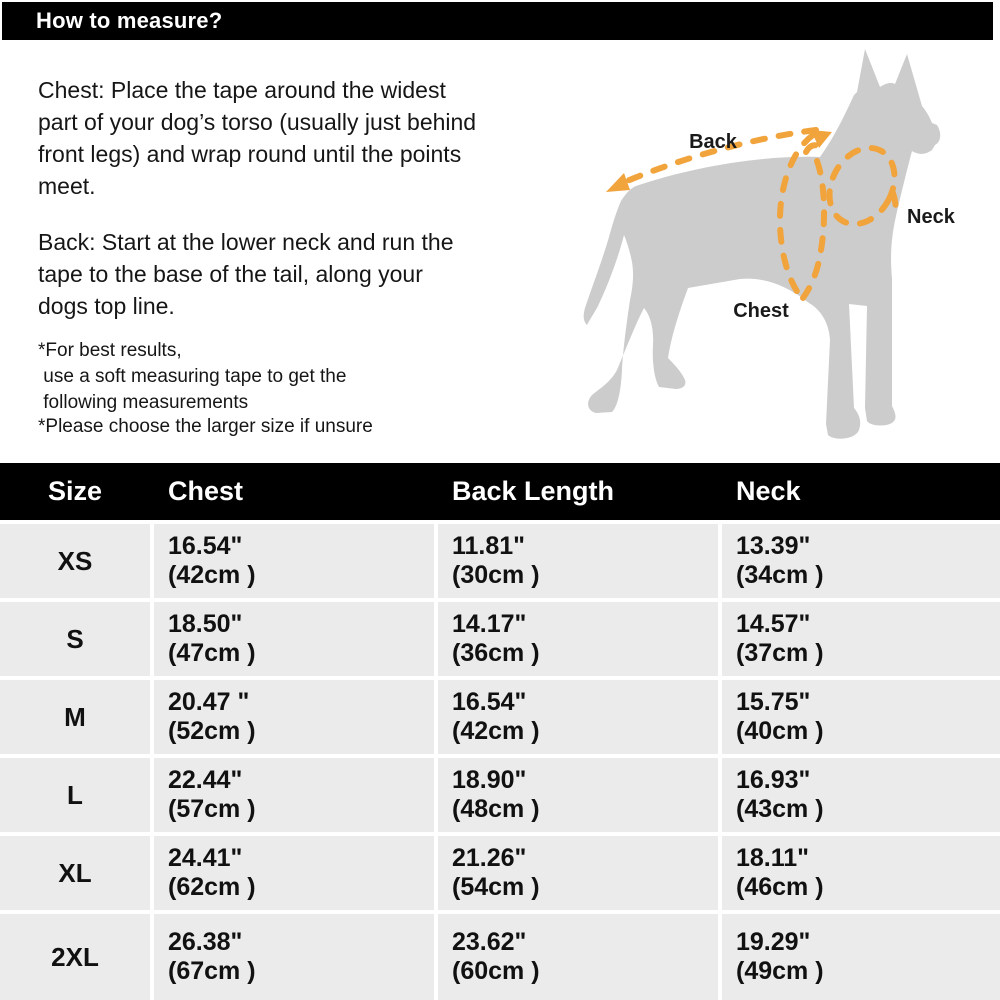 This screenshot has width=1000, height=1000. What do you see at coordinates (861, 639) in the screenshot?
I see `neck-cell: 14.57" (37cm )` at bounding box center [861, 639].